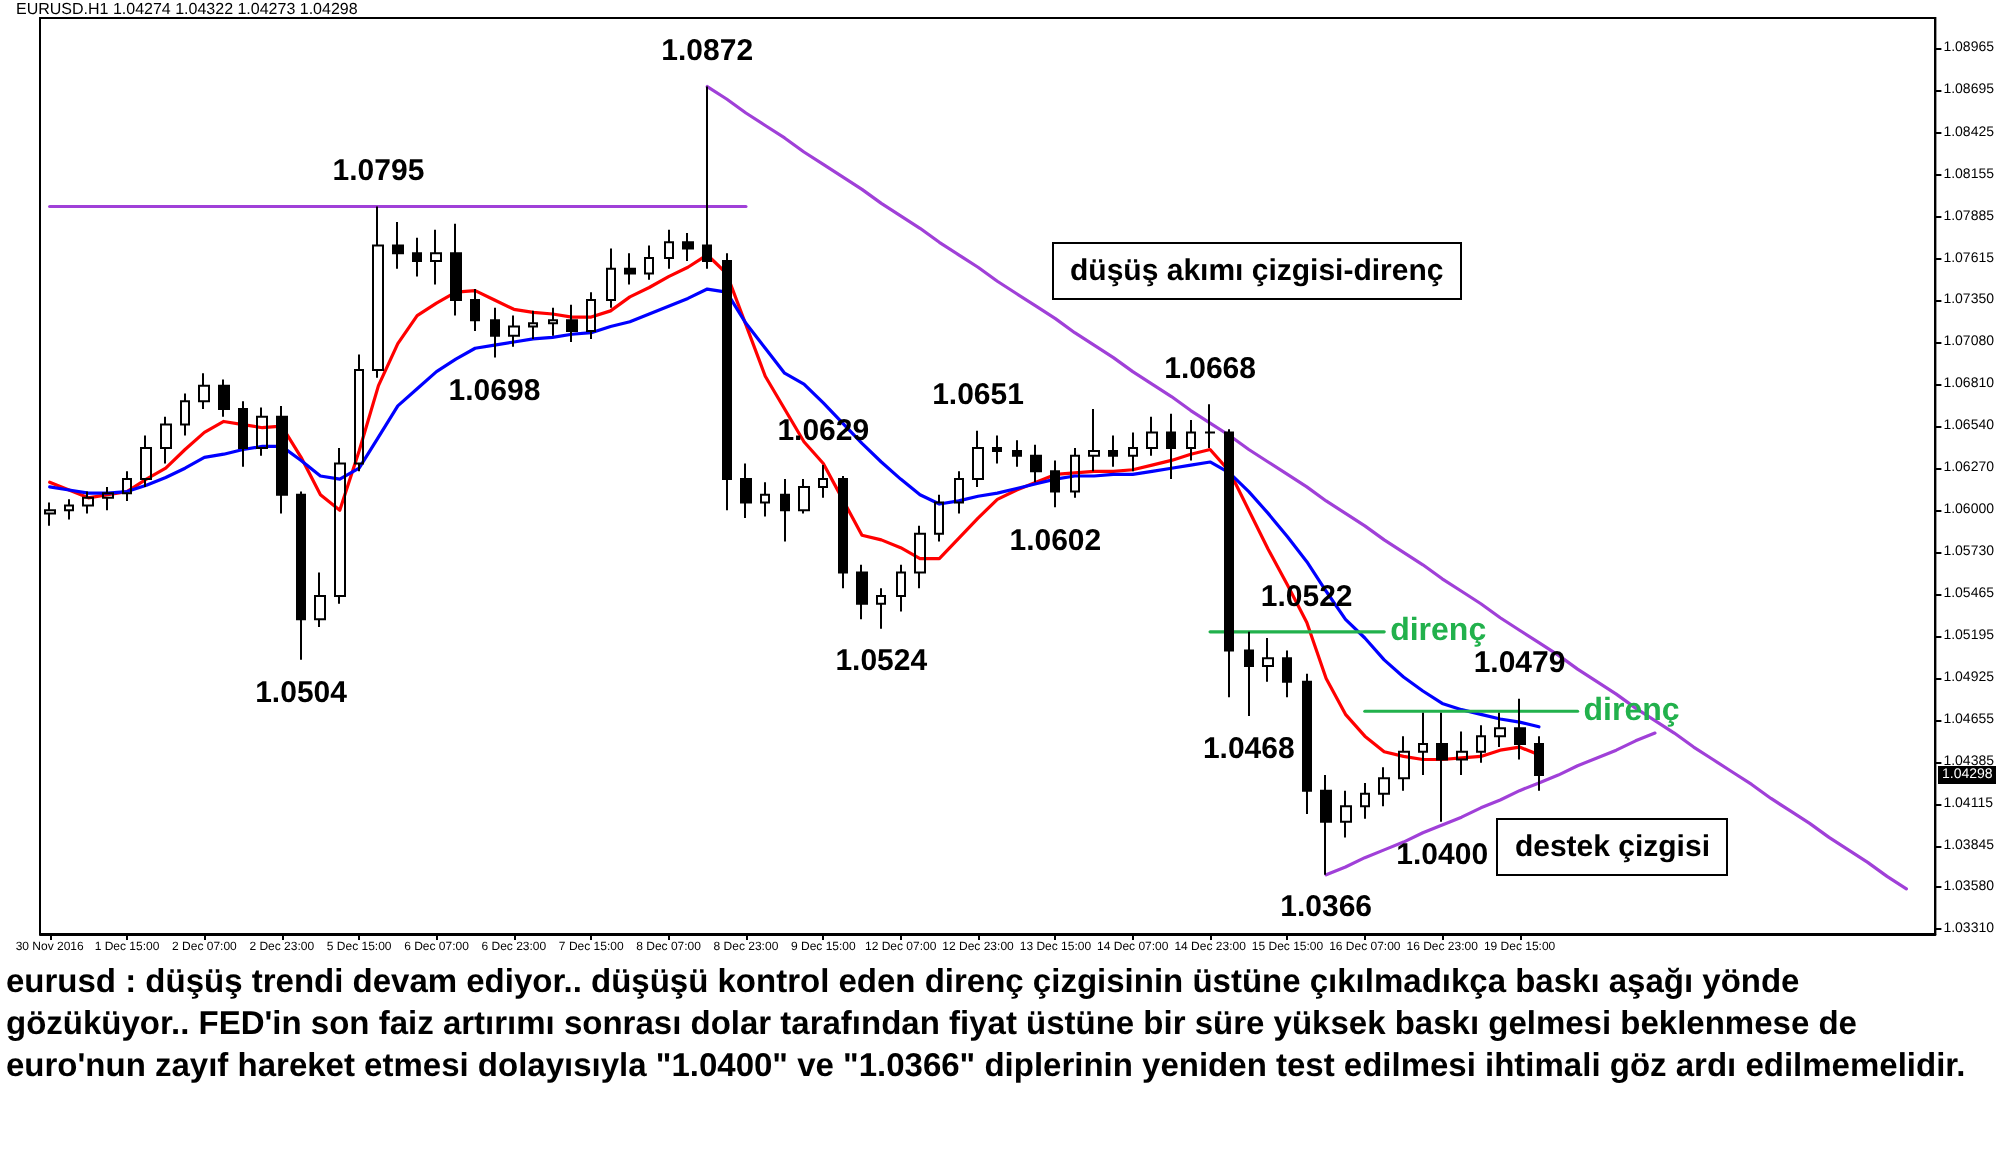  What do you see at coordinates (378, 171) in the screenshot?
I see `annotation: 1.0795` at bounding box center [378, 171].